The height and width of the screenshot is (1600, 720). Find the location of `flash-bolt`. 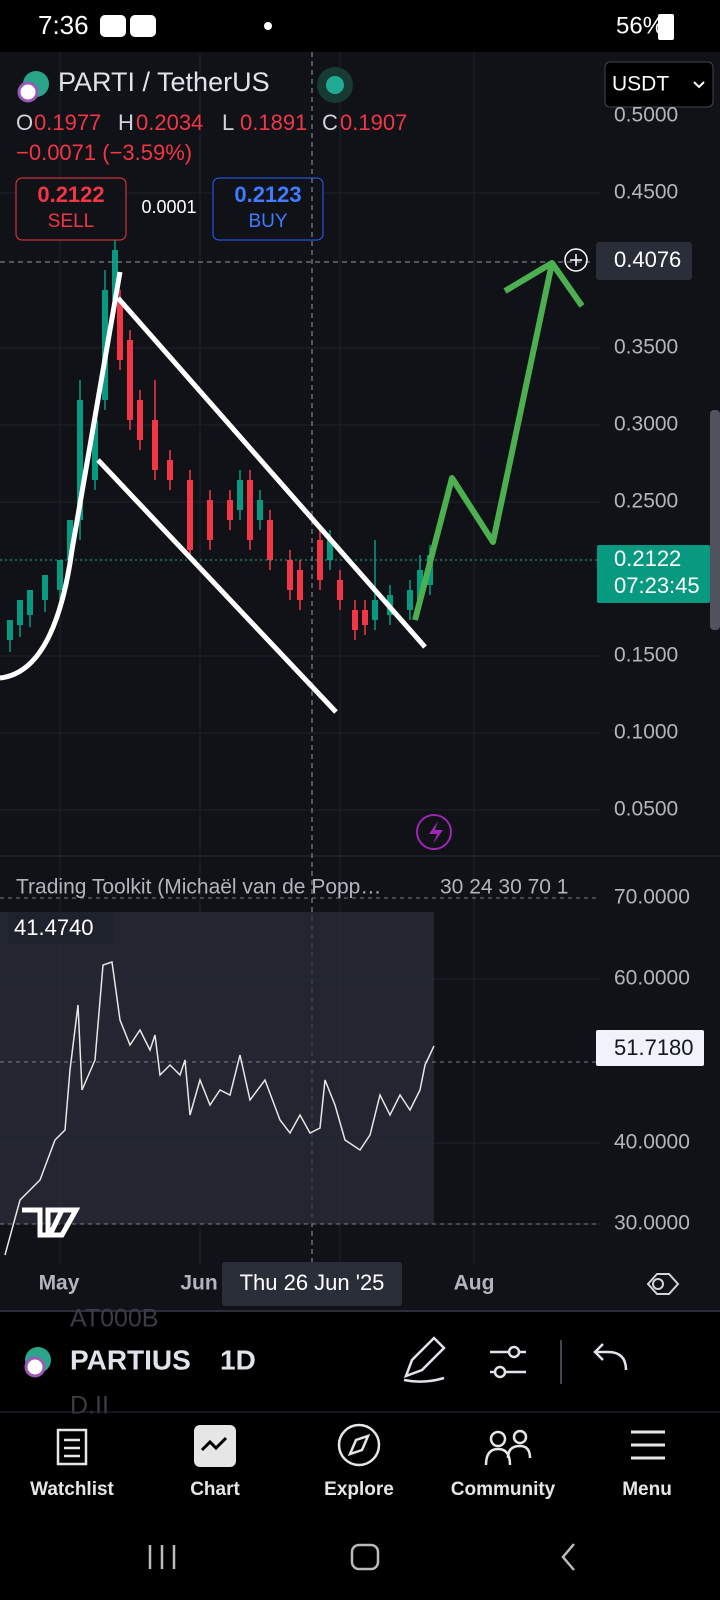

flash-bolt is located at coordinates (436, 832).